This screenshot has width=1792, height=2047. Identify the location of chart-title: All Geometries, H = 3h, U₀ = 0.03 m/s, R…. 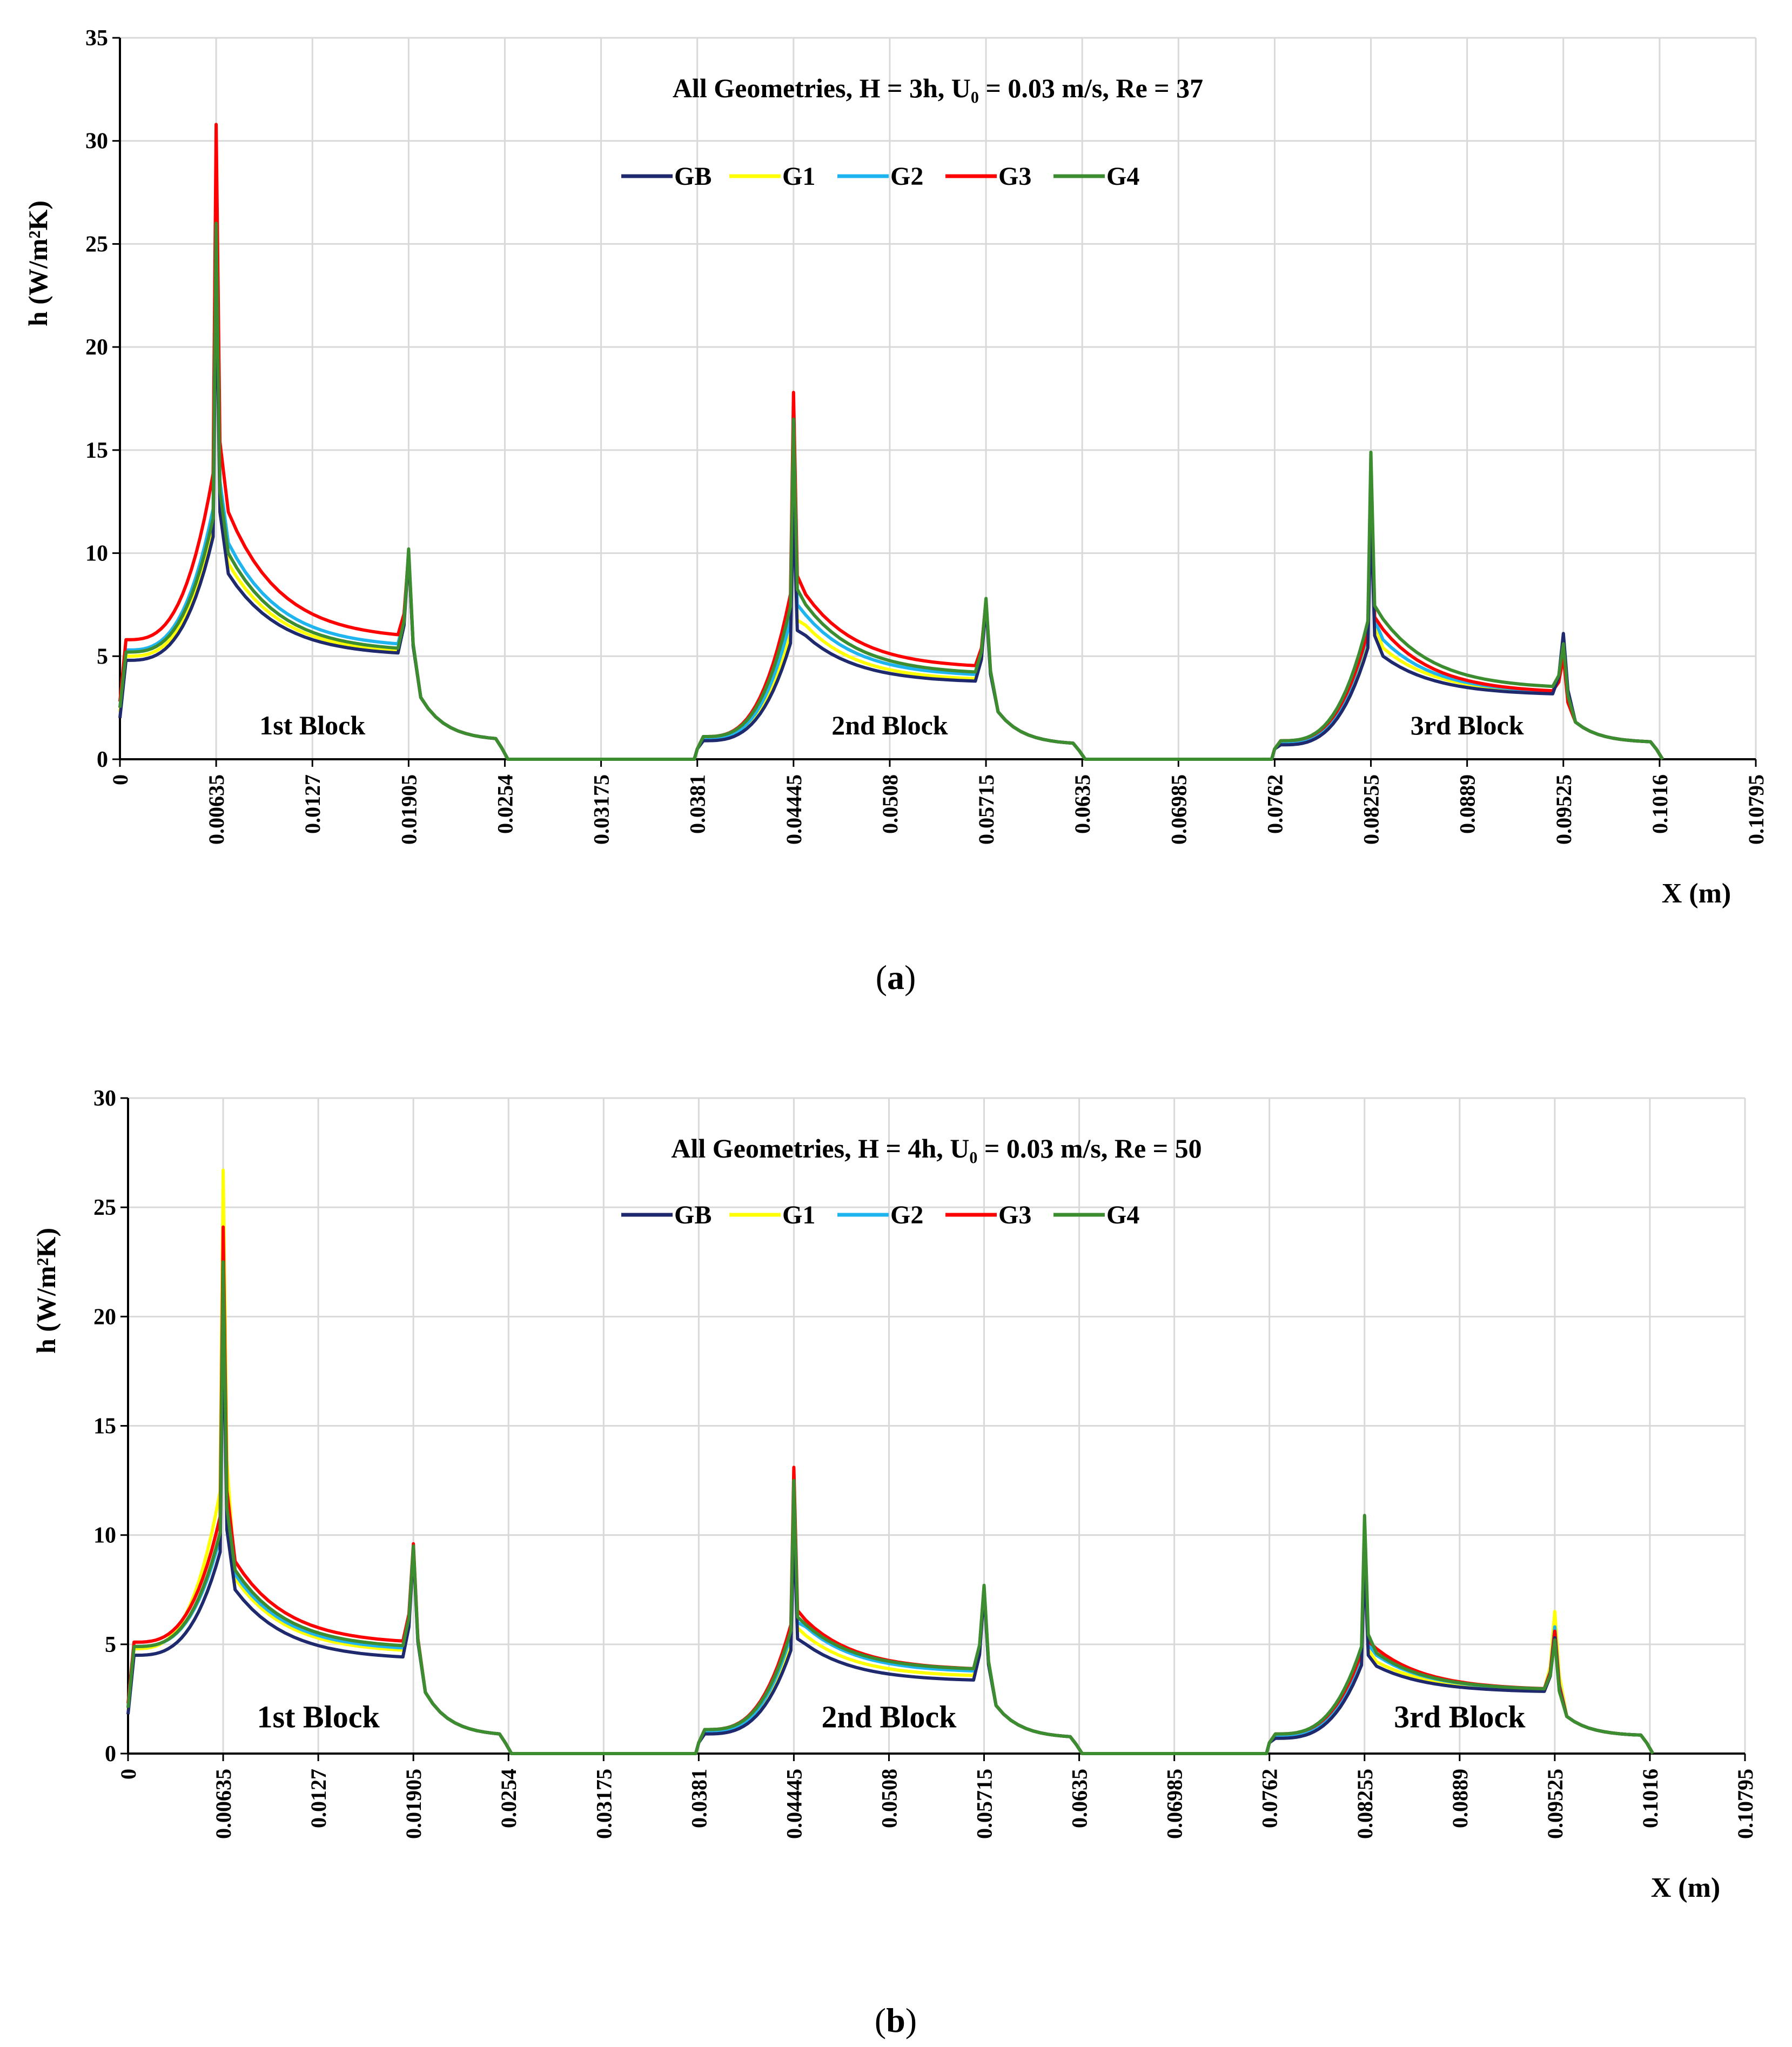
(938, 88).